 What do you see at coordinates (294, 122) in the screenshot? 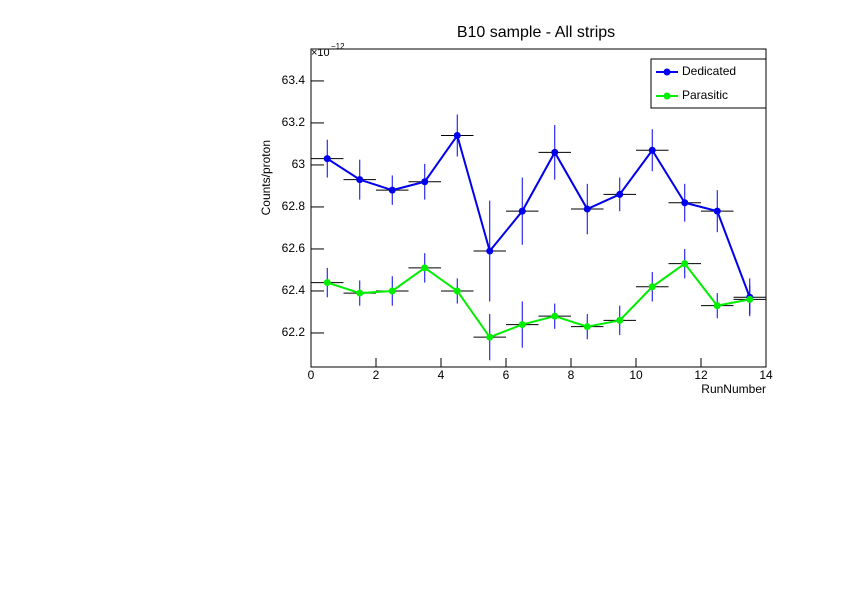
I see `y-tick-label: 63.2` at bounding box center [294, 122].